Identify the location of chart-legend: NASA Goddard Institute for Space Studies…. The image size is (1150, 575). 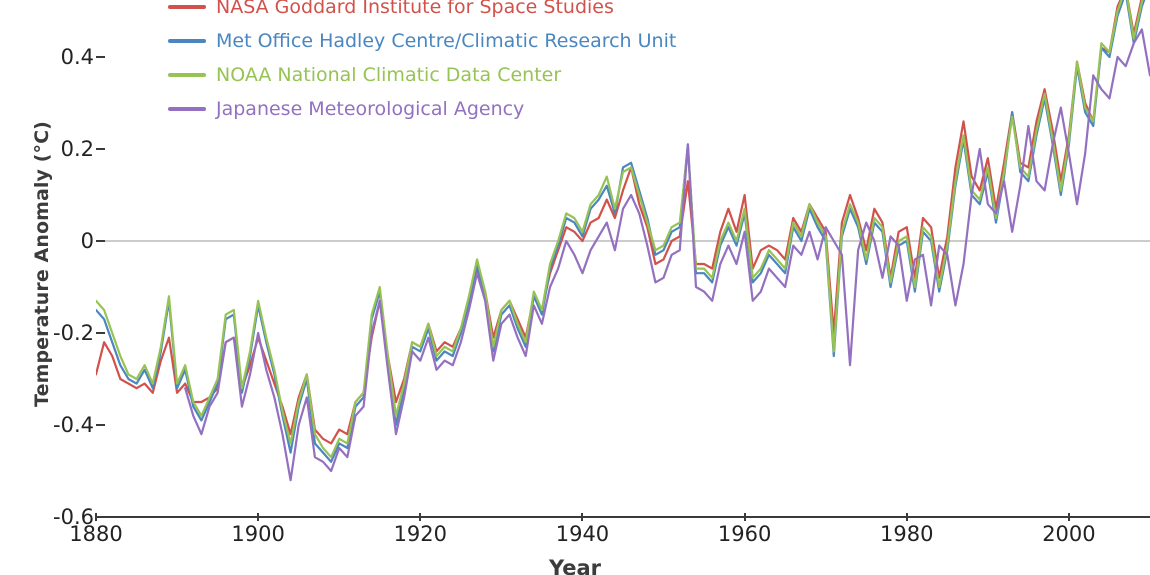
(422, 63).